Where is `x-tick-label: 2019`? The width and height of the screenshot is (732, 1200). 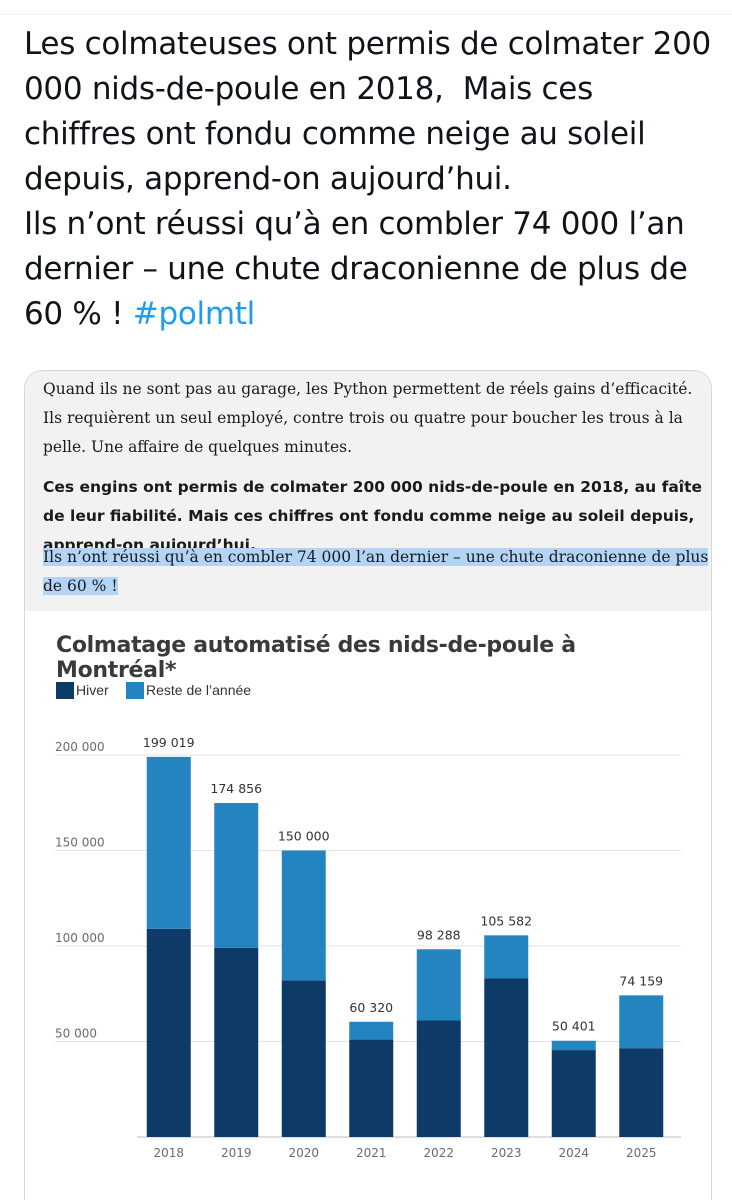 x-tick-label: 2019 is located at coordinates (236, 1153).